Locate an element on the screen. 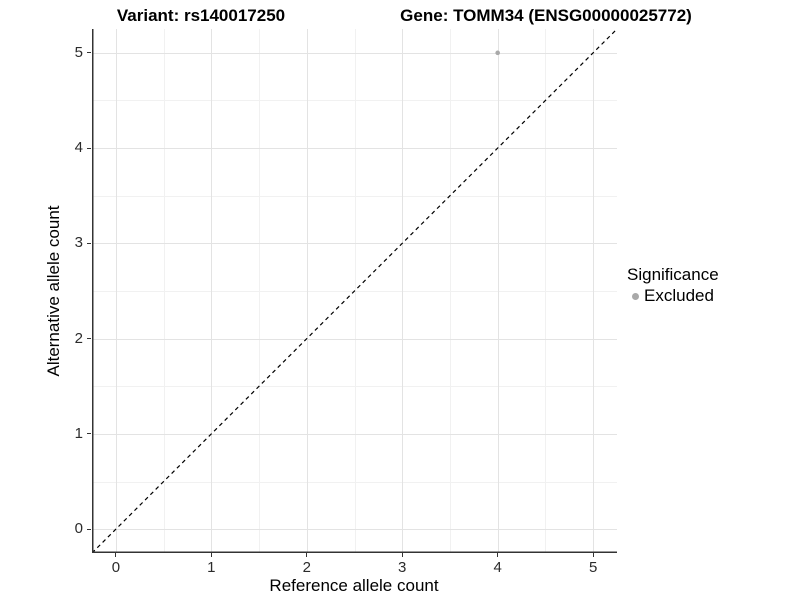 This screenshot has height=600, width=800. x-tick-label: 2 is located at coordinates (306, 567).